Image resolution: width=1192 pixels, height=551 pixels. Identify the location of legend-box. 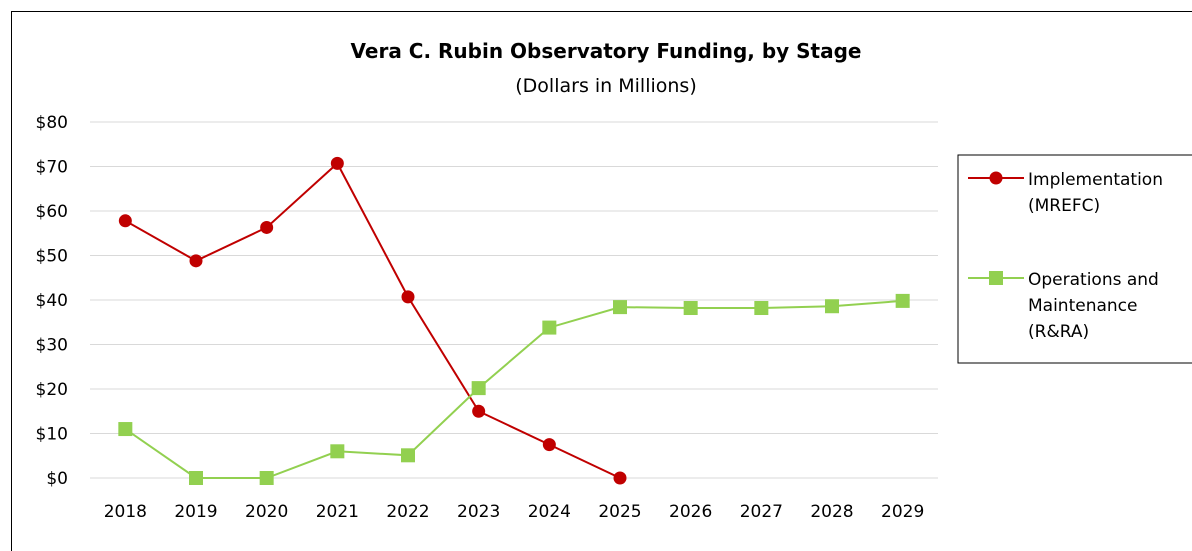
(1074, 259).